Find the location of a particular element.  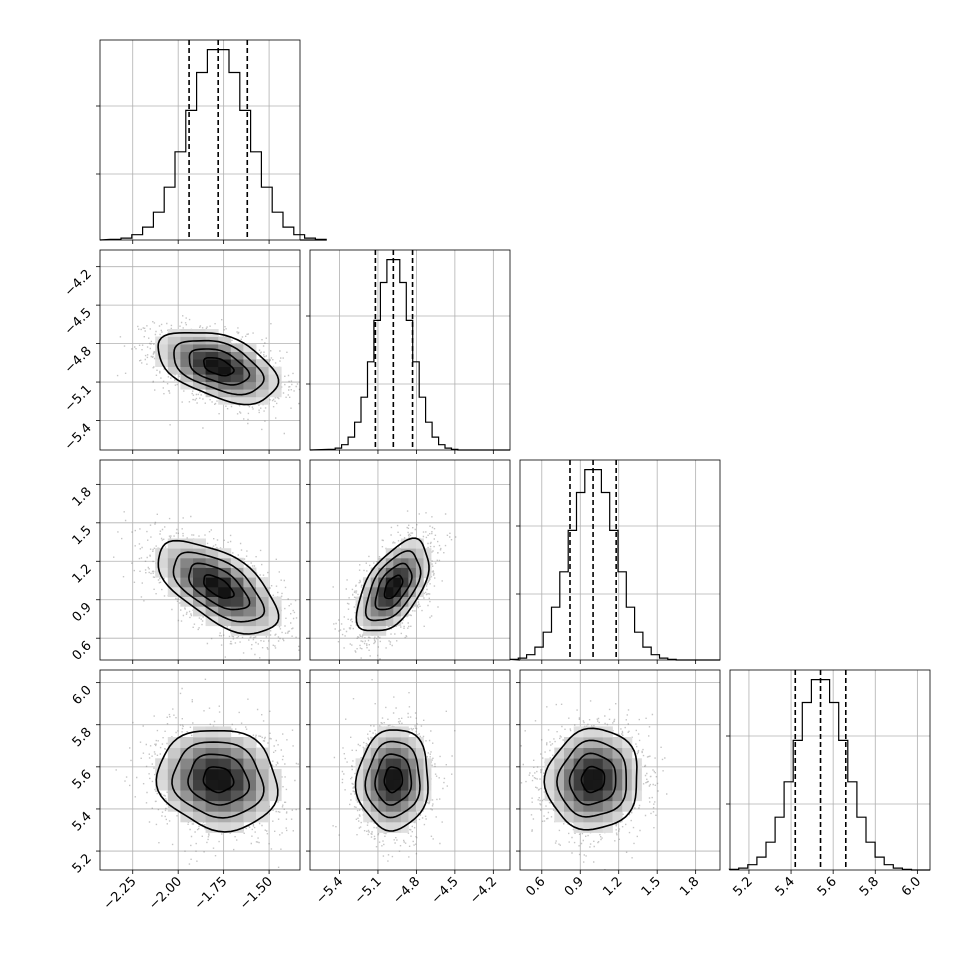

x-tick-label: 0.6 is located at coordinates (535, 886).